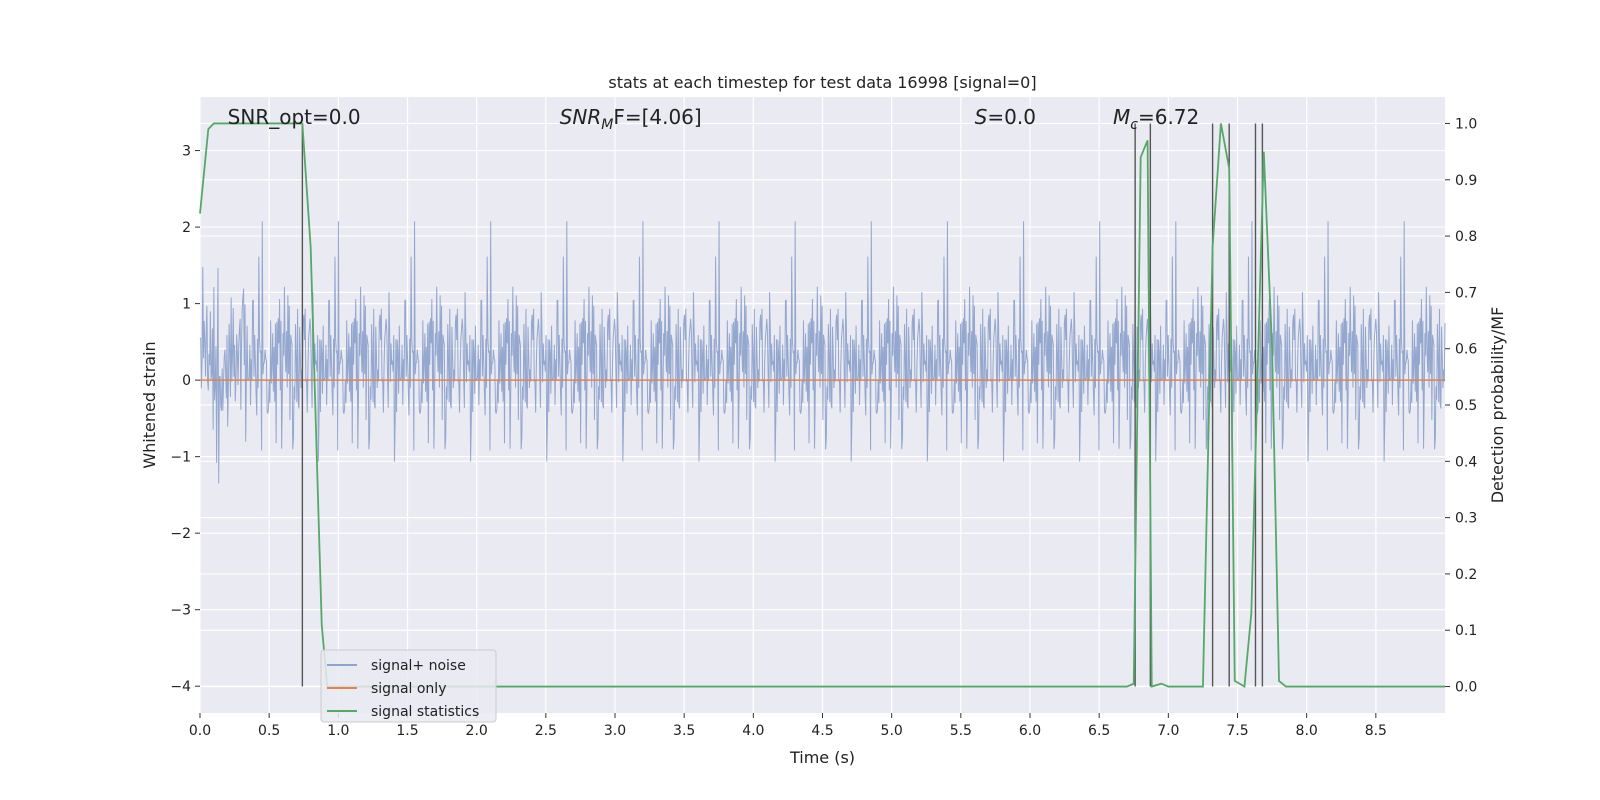 This screenshot has height=800, width=1600. Describe the element at coordinates (1466, 124) in the screenshot. I see `y2-tick-label-10: 1.0` at that location.